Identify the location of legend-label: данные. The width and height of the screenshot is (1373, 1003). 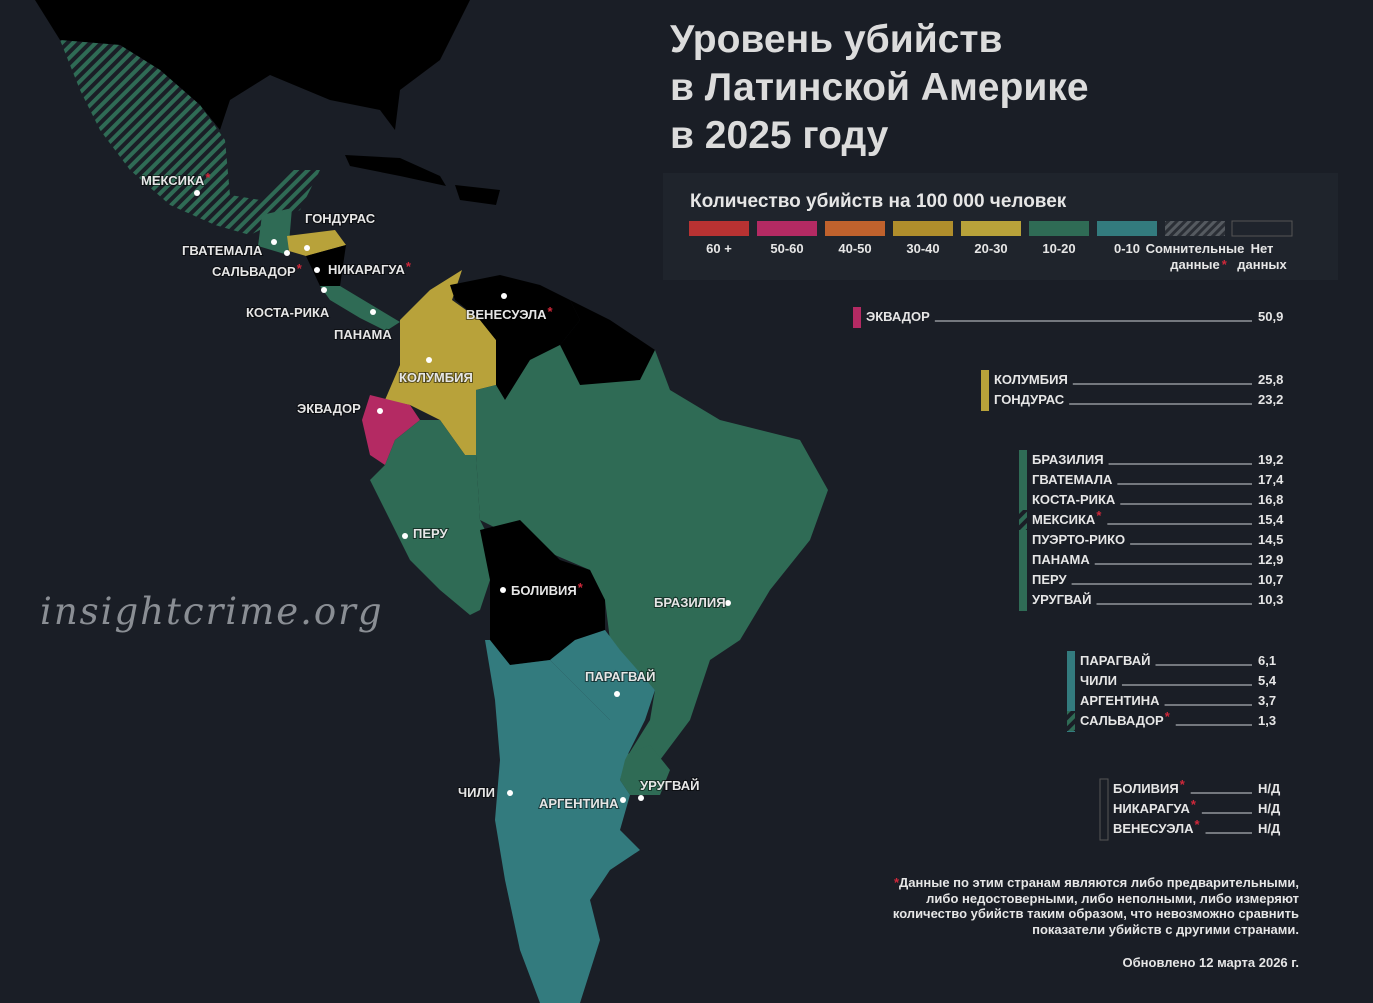
(1195, 264).